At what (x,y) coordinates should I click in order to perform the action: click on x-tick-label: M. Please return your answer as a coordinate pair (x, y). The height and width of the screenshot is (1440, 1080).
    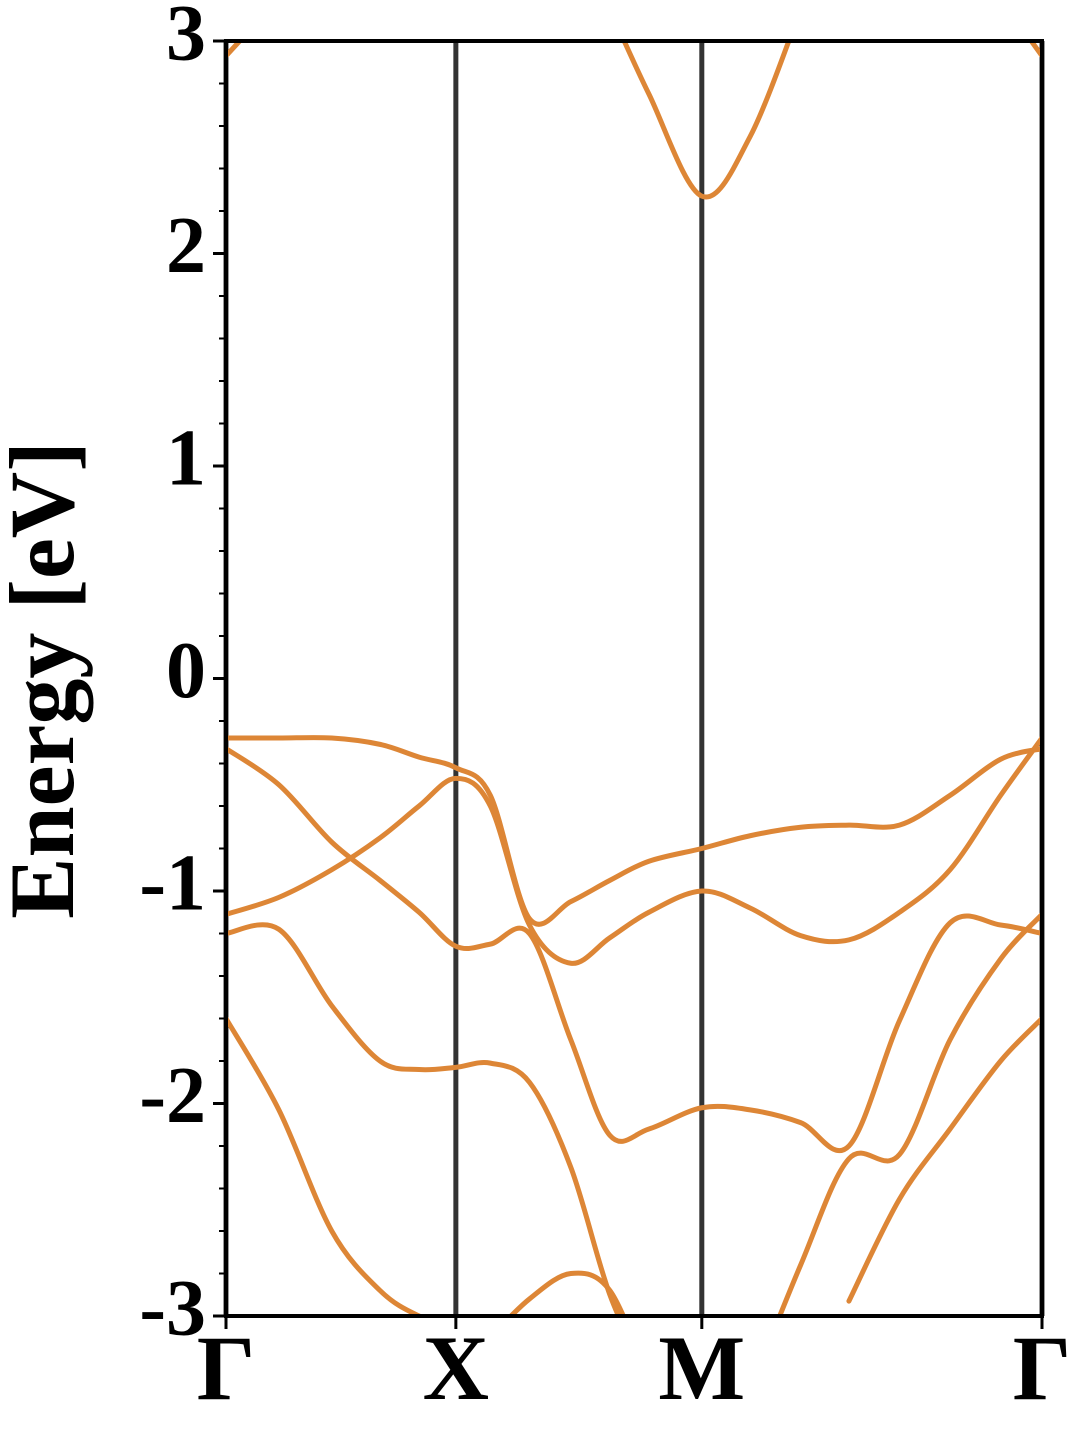
    Looking at the image, I should click on (701, 1368).